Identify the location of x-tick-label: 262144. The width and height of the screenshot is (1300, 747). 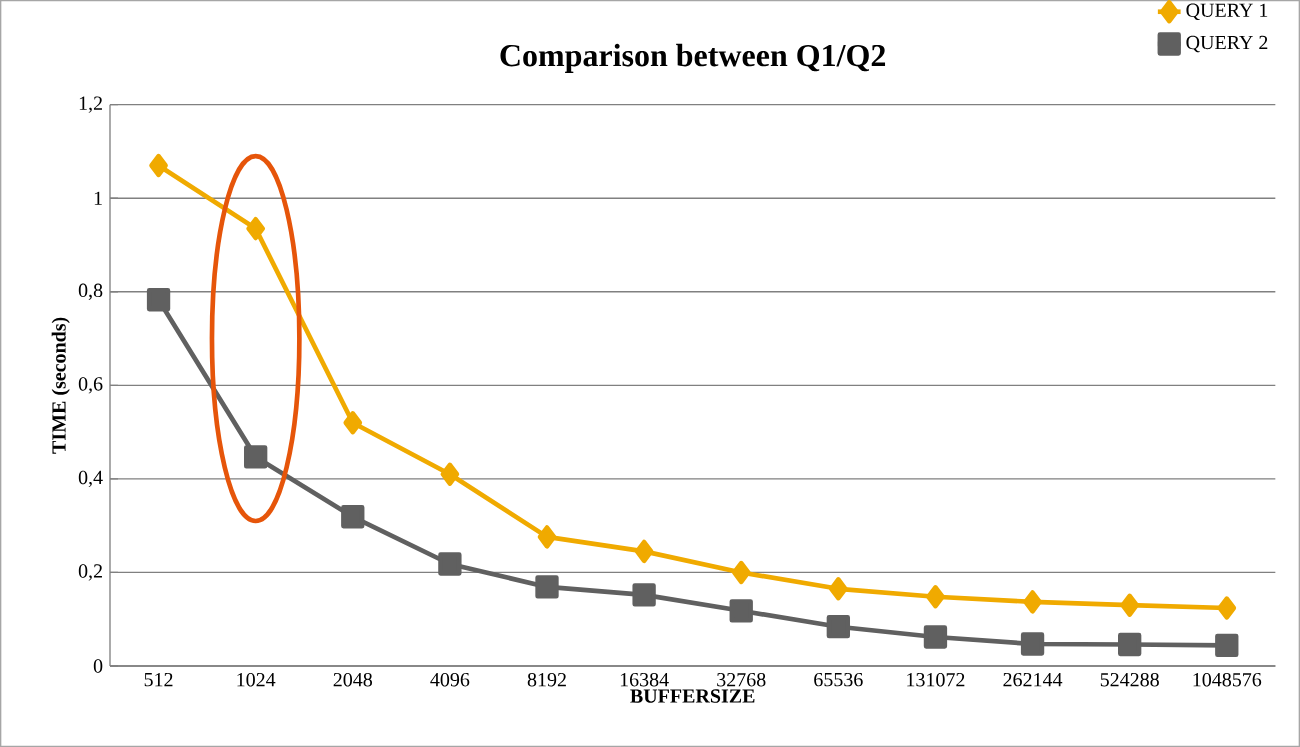
(1033, 679).